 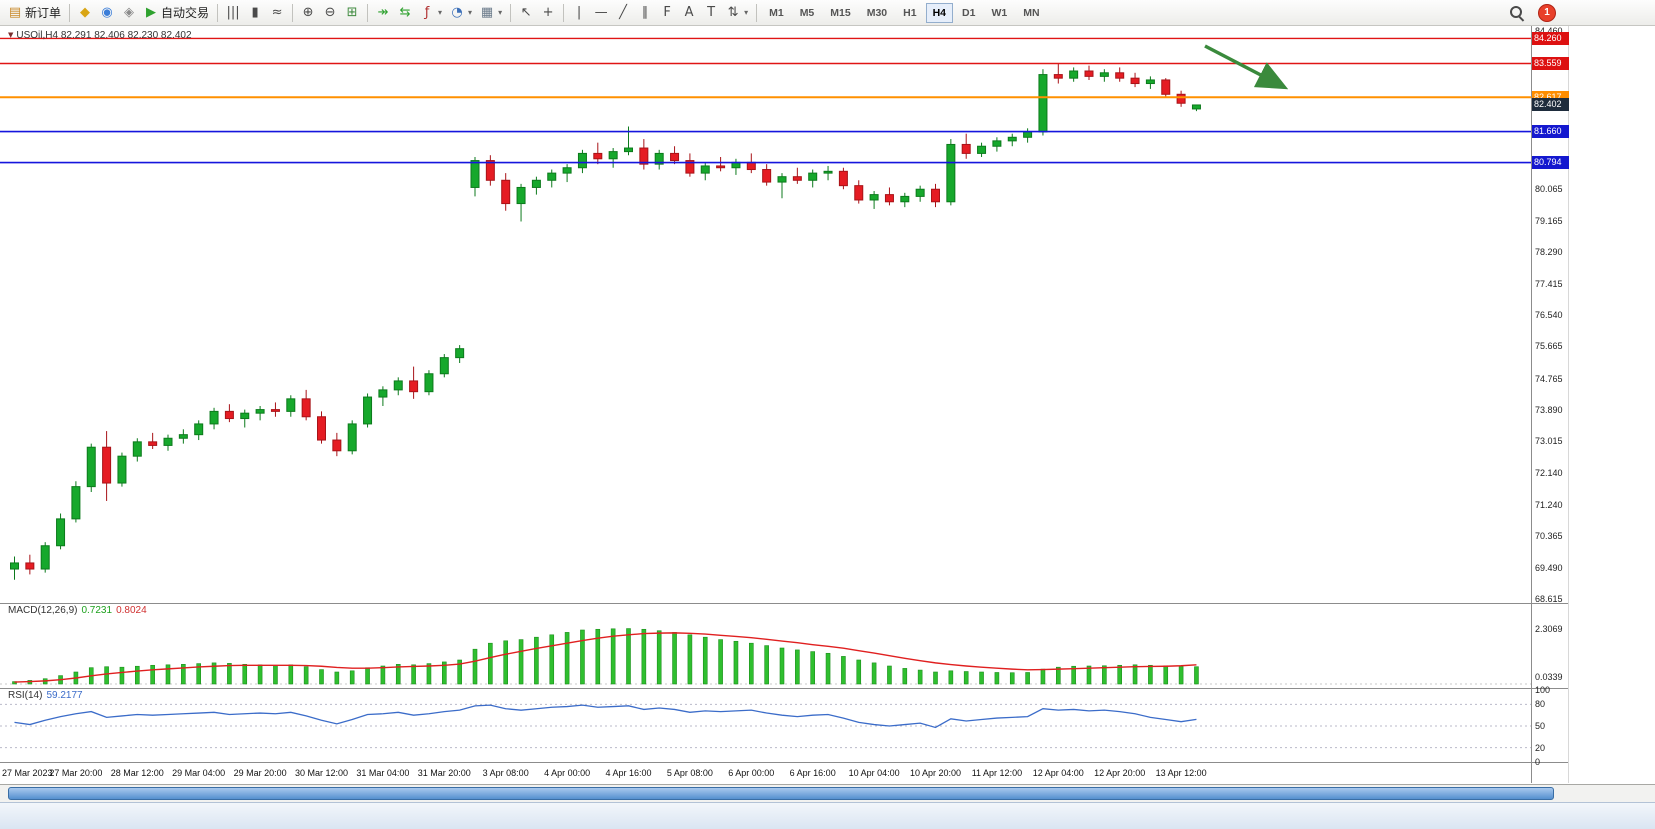 I want to click on periods-button: ◔ ▾, so click(x=461, y=13).